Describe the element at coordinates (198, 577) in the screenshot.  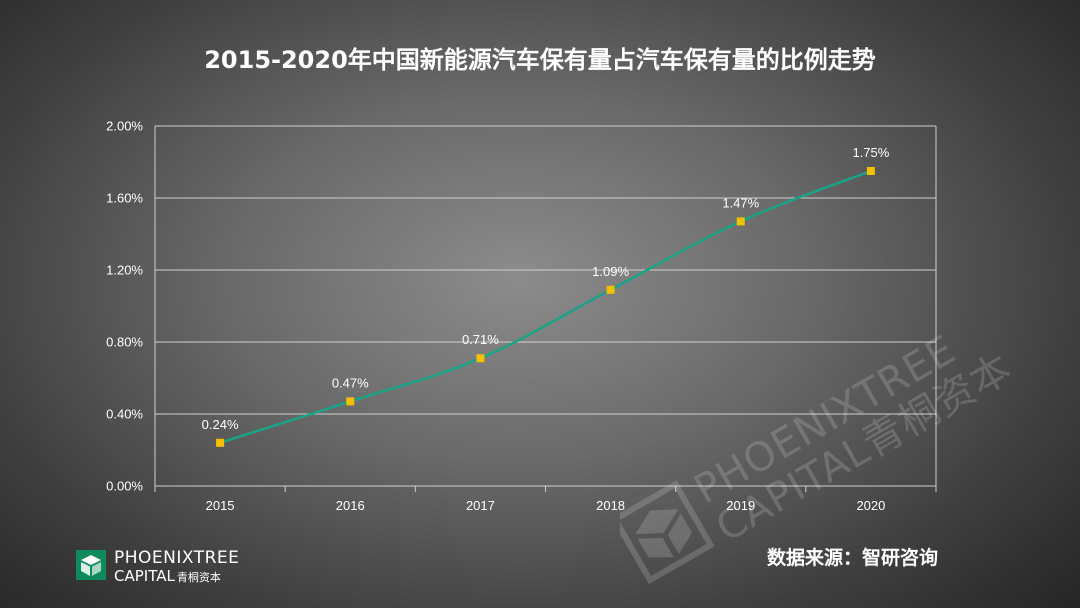
I see `logo-text-chinese: 青桐资本` at that location.